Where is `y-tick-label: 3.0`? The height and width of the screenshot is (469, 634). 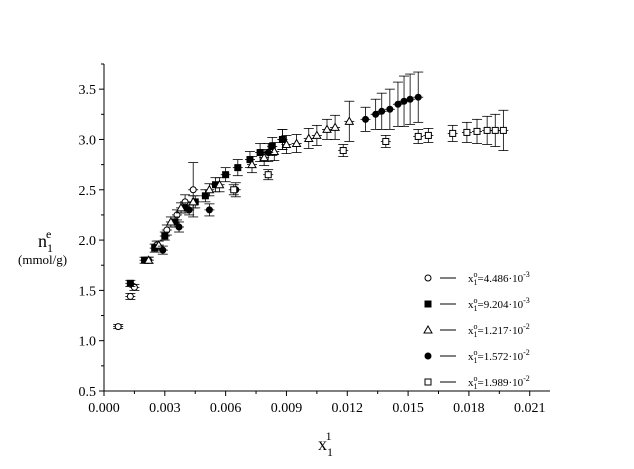
y-tick-label: 3.0 is located at coordinates (88, 140).